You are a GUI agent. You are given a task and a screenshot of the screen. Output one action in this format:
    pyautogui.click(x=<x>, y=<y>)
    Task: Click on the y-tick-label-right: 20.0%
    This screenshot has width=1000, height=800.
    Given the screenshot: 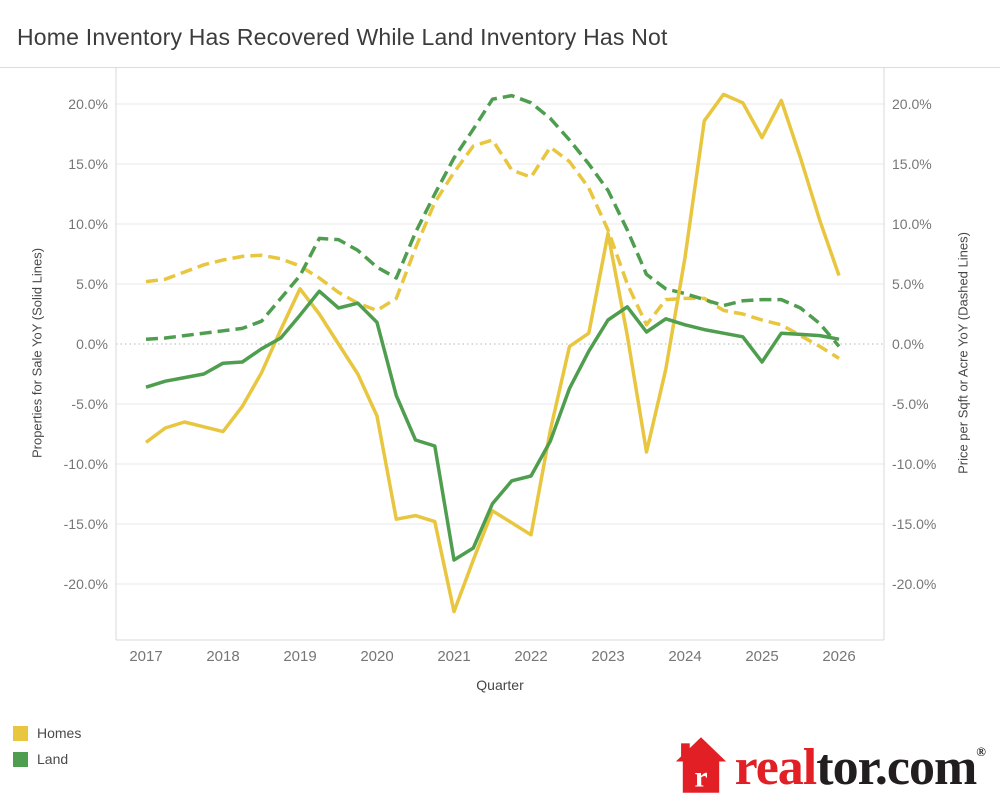 What is the action you would take?
    pyautogui.click(x=912, y=104)
    